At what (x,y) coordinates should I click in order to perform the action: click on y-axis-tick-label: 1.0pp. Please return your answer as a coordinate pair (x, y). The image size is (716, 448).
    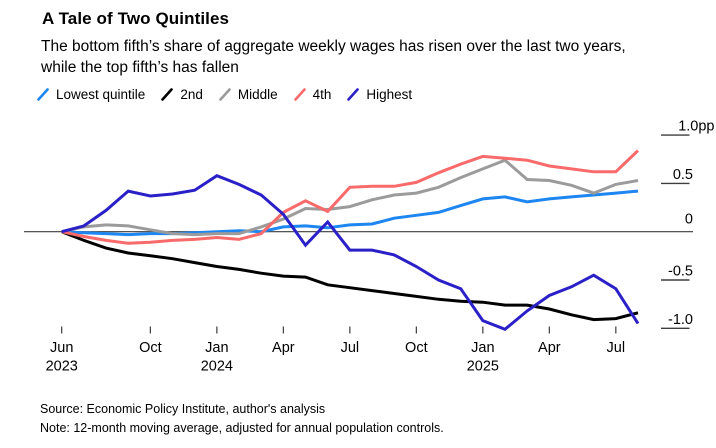
    Looking at the image, I should click on (696, 127).